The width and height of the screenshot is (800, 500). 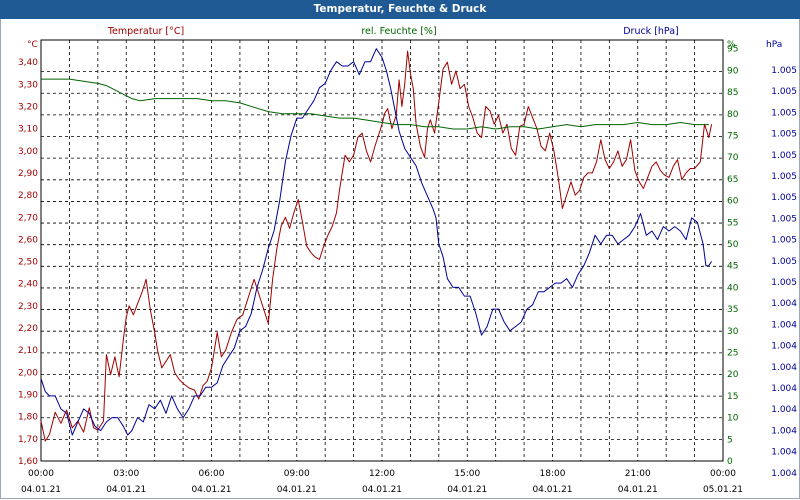 What do you see at coordinates (382, 474) in the screenshot?
I see `x-axis-time-label: 12:00` at bounding box center [382, 474].